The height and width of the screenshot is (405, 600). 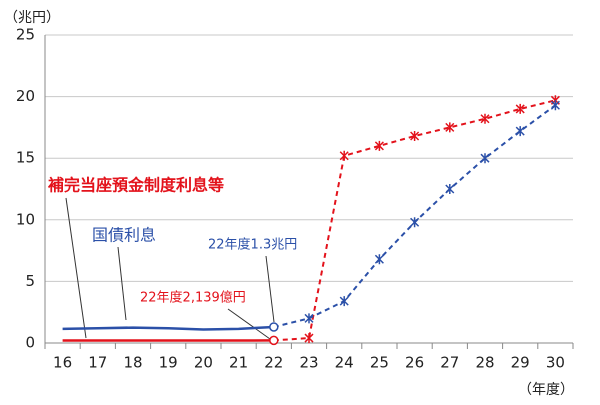 I want to click on x-tick-label: 23, so click(x=308, y=363).